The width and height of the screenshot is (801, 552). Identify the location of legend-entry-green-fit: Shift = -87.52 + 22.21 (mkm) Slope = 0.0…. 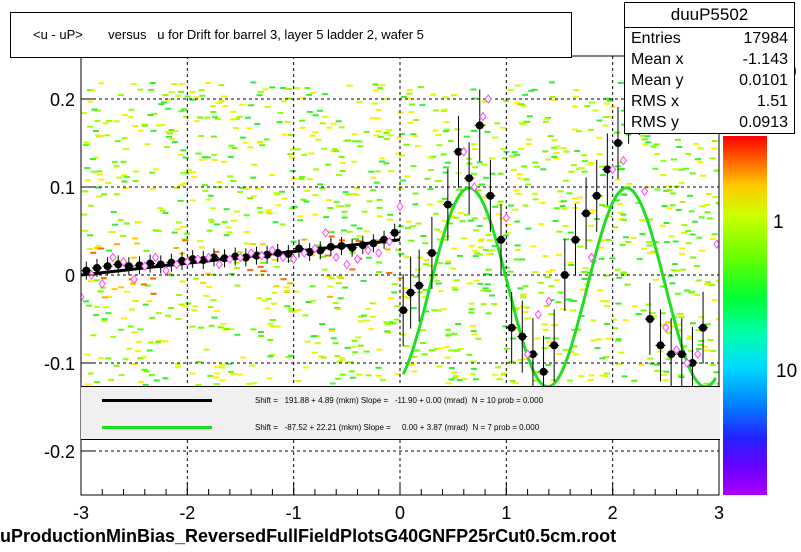
(310, 427).